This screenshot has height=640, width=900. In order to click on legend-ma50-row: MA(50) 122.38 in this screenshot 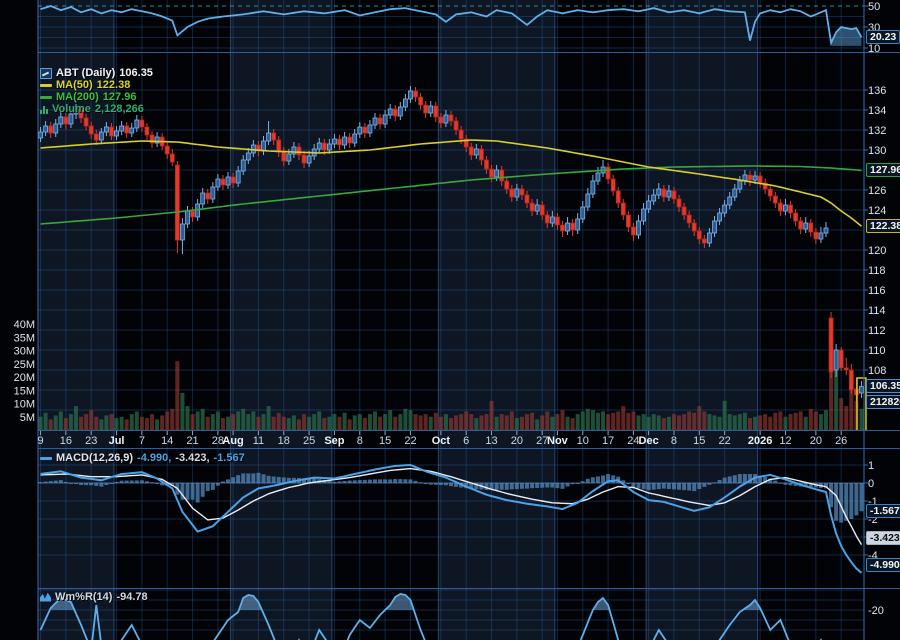, I will do `click(96, 85)`.